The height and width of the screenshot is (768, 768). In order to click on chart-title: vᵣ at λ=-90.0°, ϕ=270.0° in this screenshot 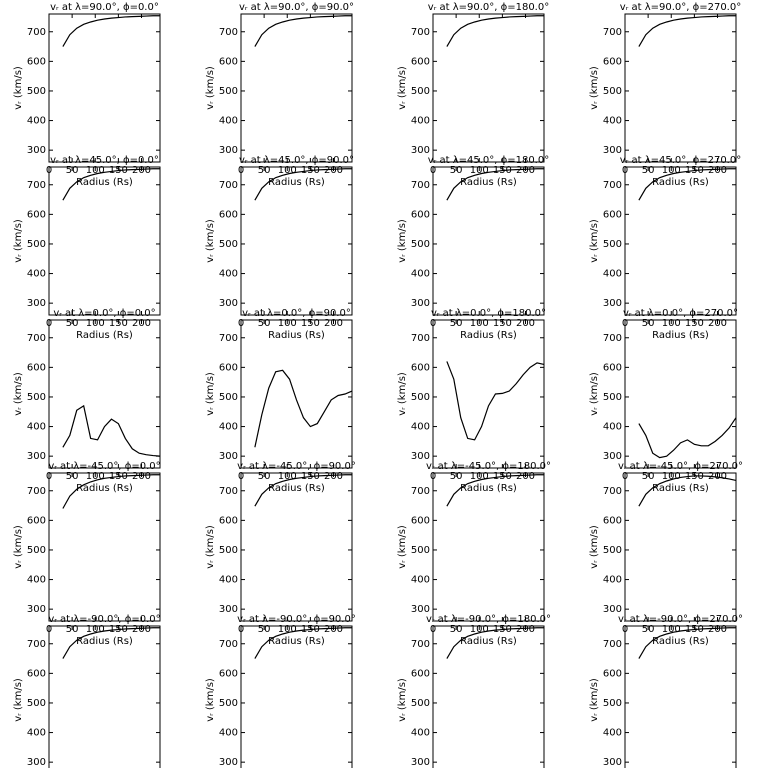, I will do `click(680, 619)`.